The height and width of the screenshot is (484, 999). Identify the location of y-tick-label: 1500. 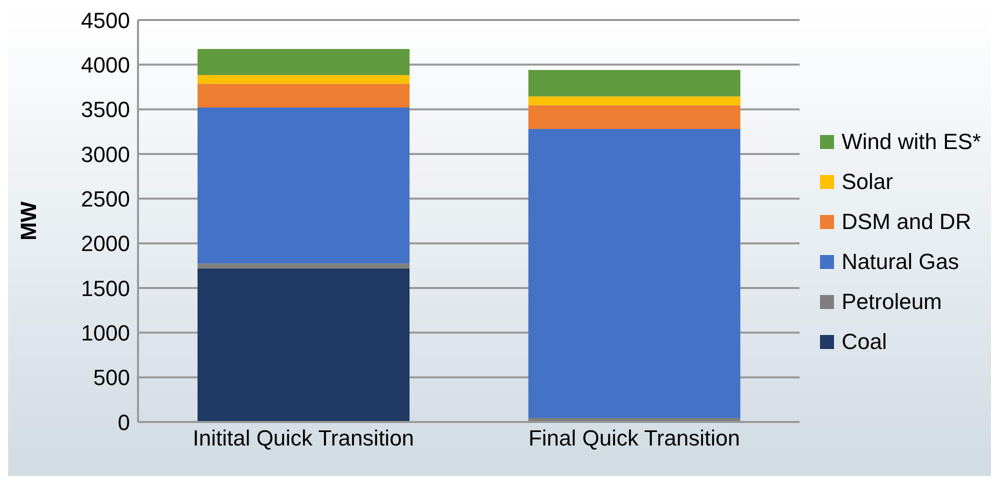
(105, 288).